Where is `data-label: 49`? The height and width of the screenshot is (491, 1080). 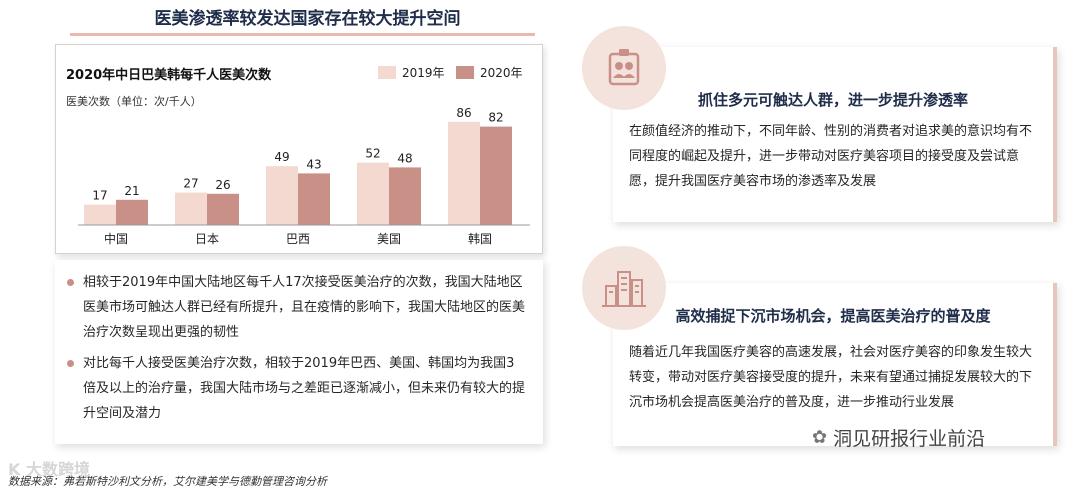
data-label: 49 is located at coordinates (281, 157).